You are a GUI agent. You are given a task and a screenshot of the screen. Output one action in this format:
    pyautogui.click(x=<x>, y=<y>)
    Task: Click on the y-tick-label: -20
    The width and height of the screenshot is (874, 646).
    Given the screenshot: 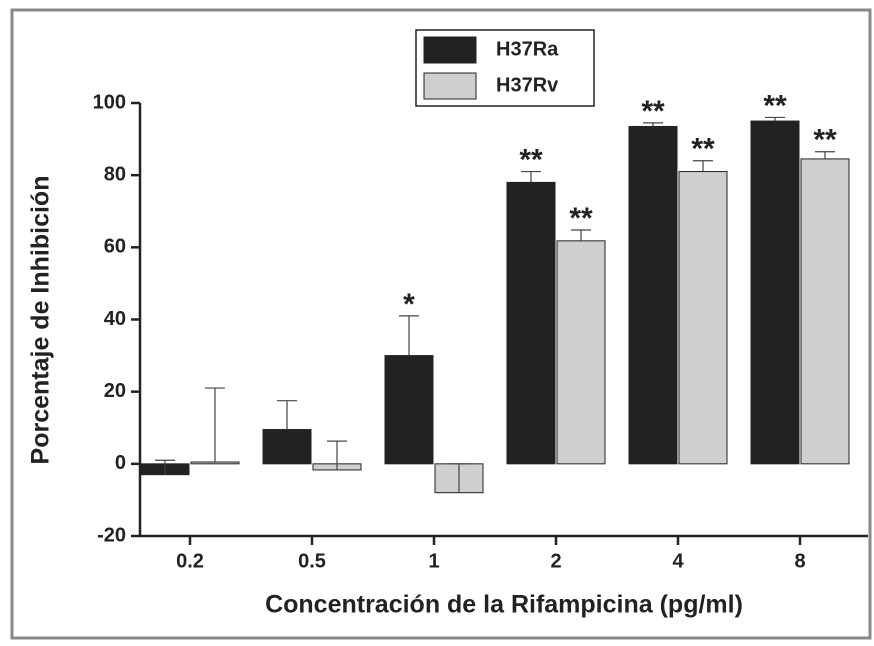 What is the action you would take?
    pyautogui.click(x=111, y=535)
    